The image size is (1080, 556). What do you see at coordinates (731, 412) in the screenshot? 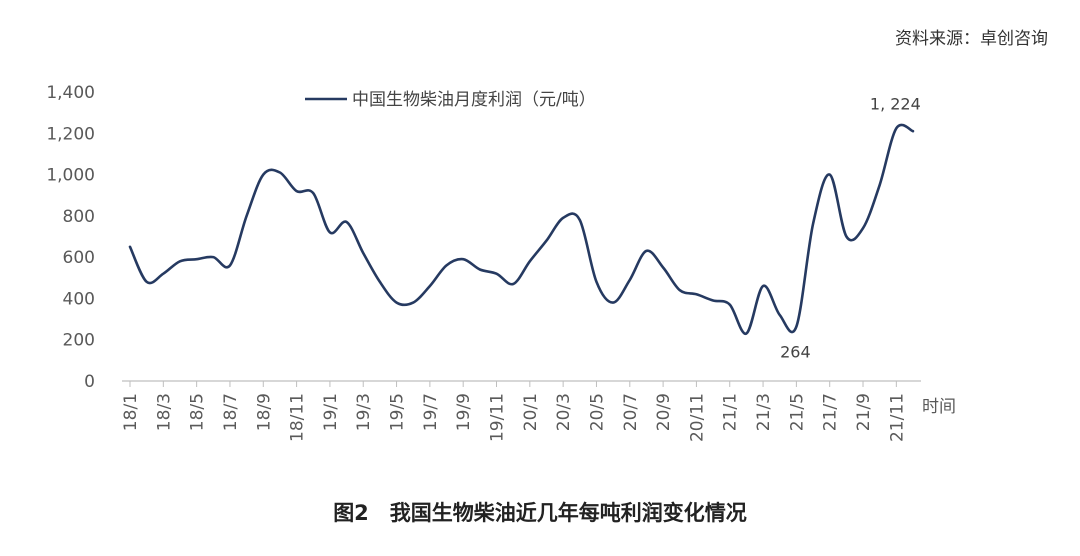
I see `x-tick-label: 21/1` at bounding box center [731, 412].